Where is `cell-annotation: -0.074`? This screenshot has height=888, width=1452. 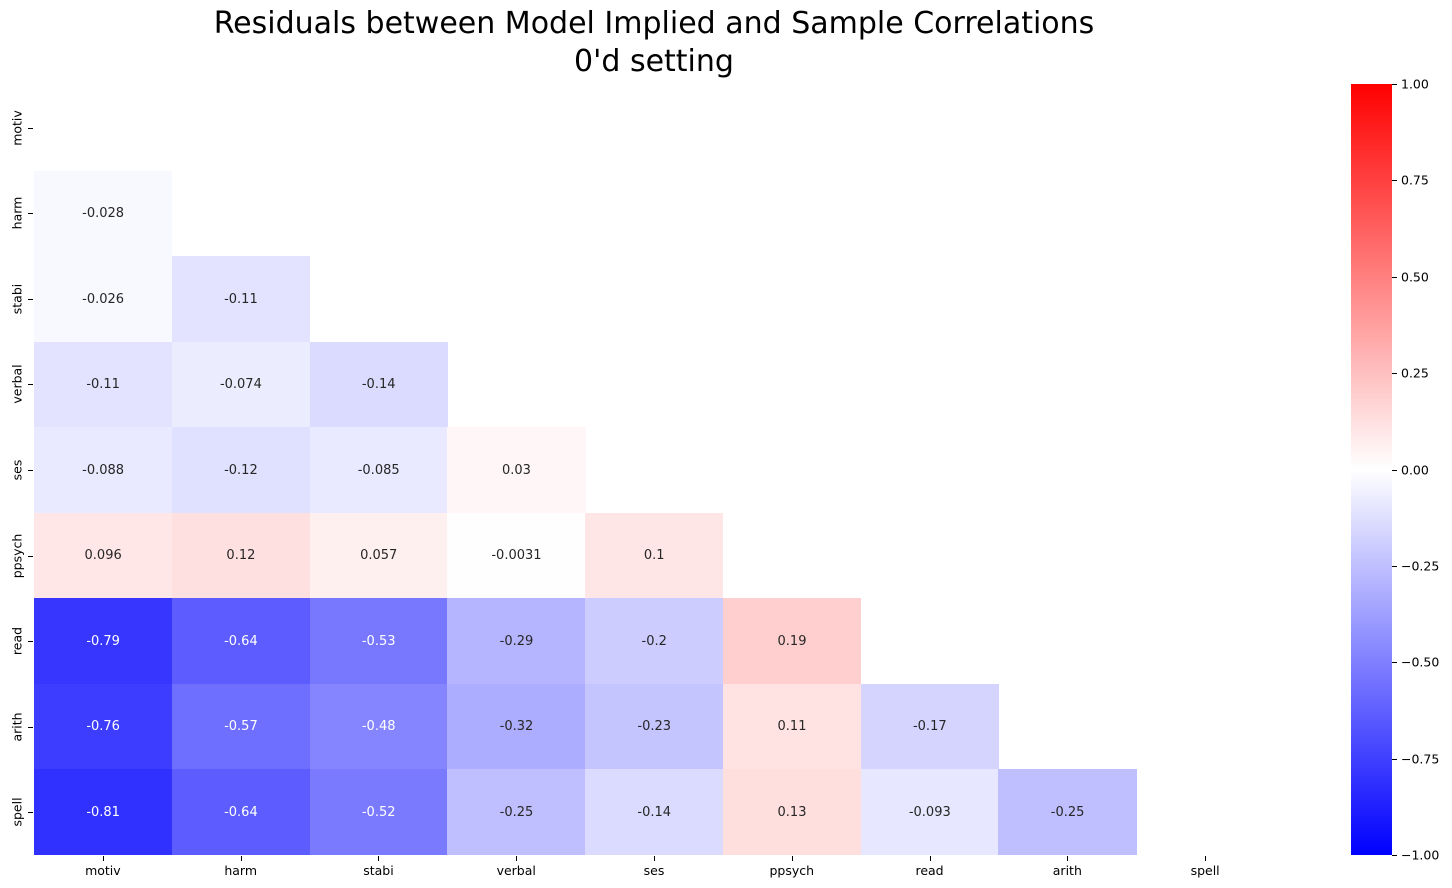 cell-annotation: -0.074 is located at coordinates (240, 385).